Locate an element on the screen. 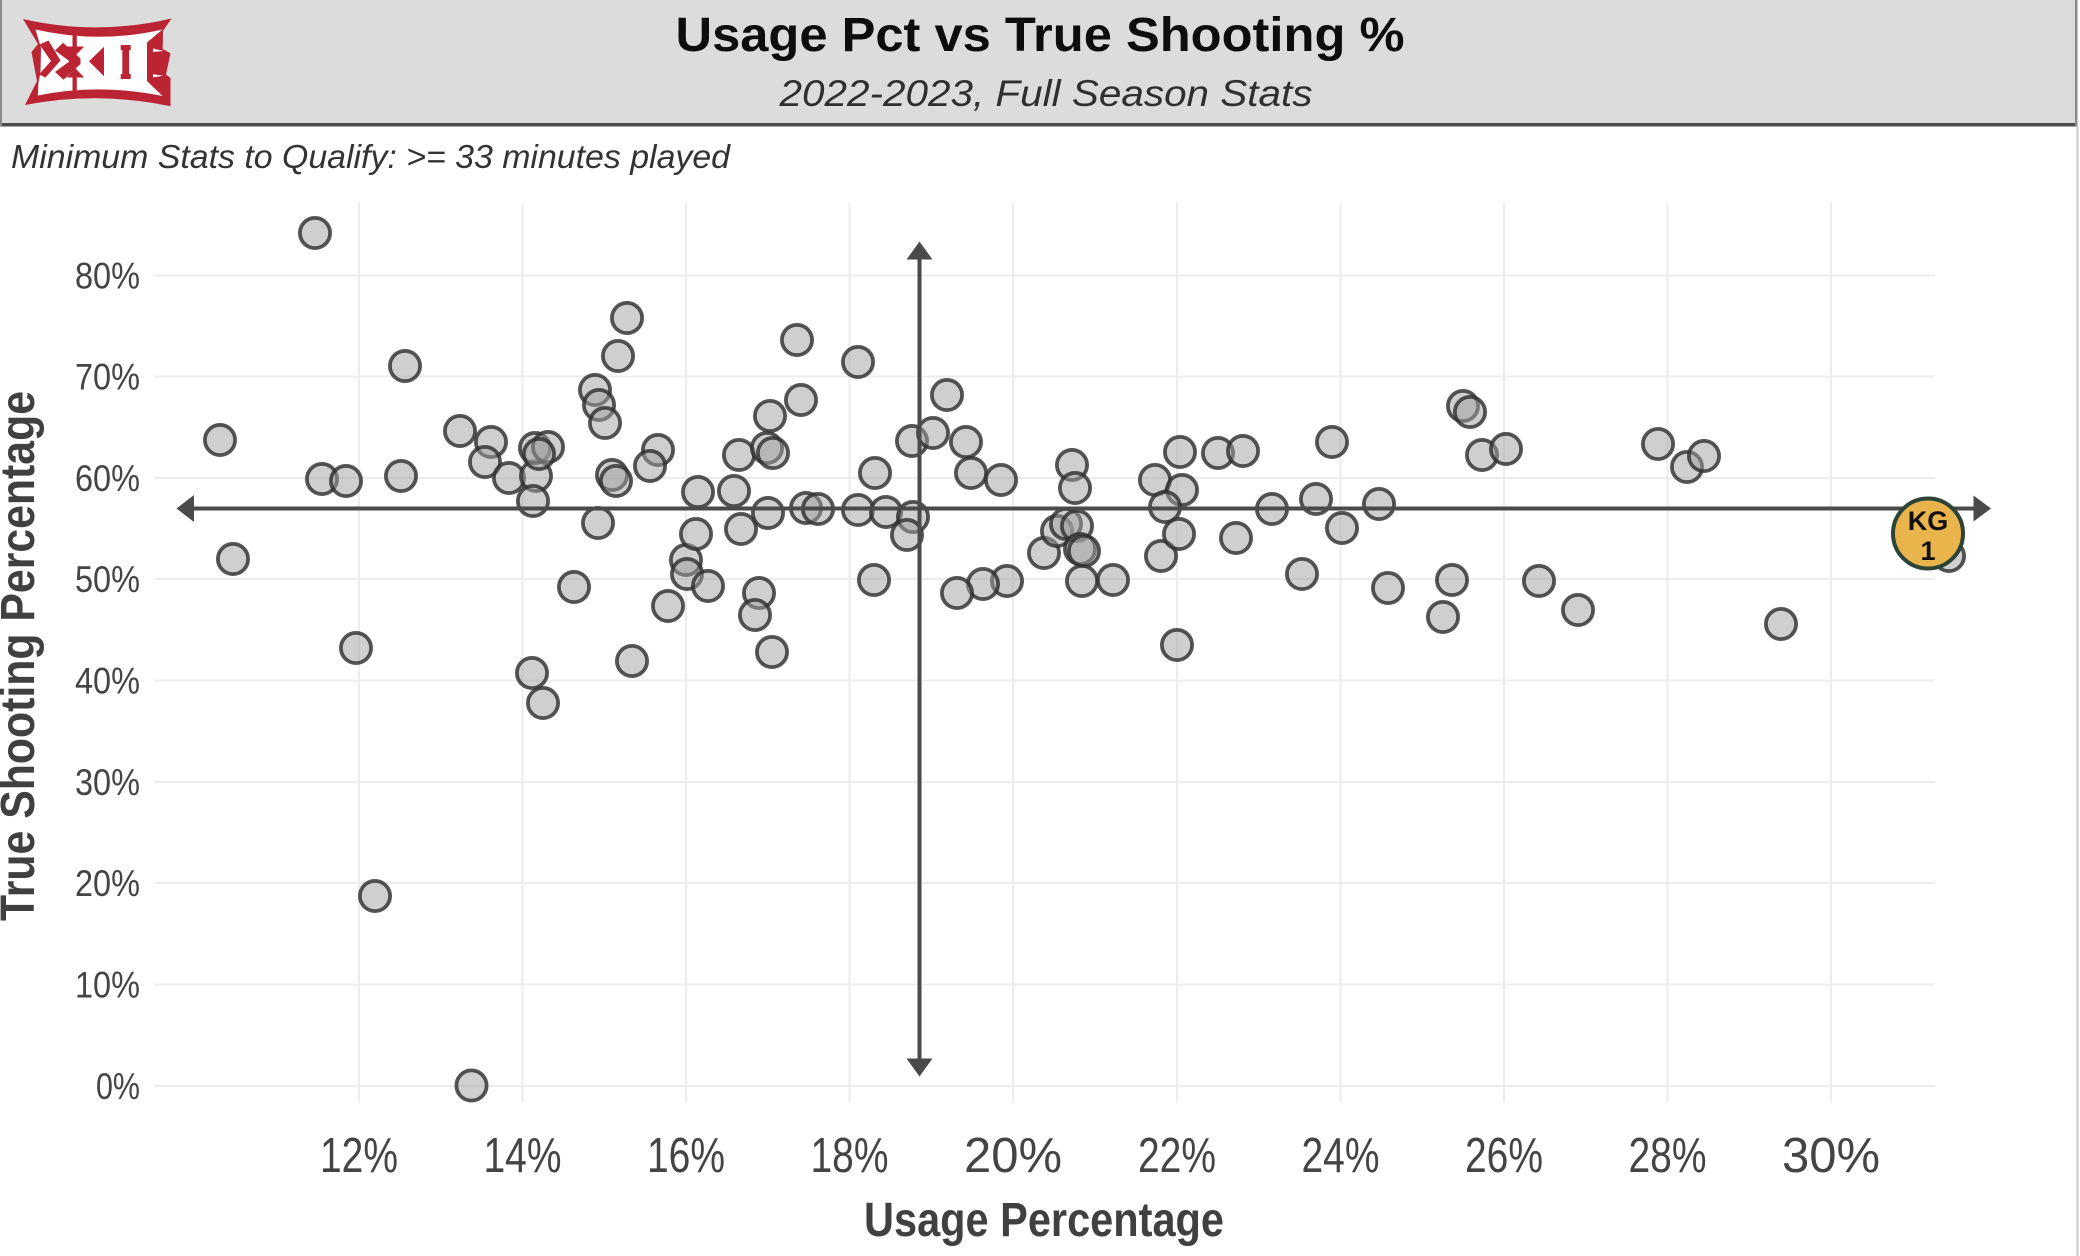 The height and width of the screenshot is (1256, 2080). svg-text: 22% is located at coordinates (1177, 1156).